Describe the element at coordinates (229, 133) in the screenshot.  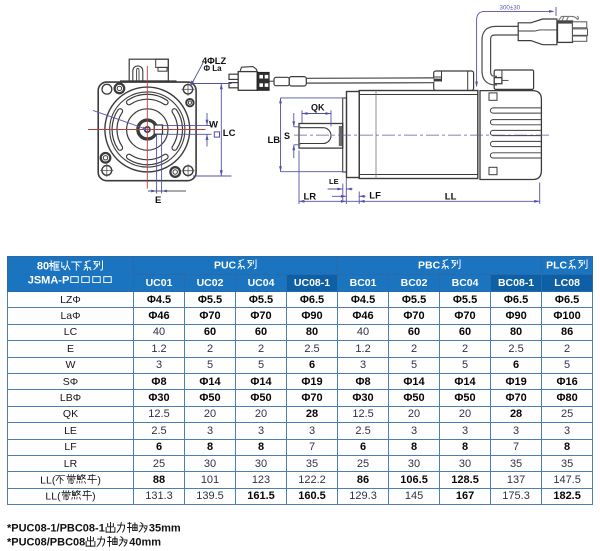
I see `svg-text: LC` at that location.